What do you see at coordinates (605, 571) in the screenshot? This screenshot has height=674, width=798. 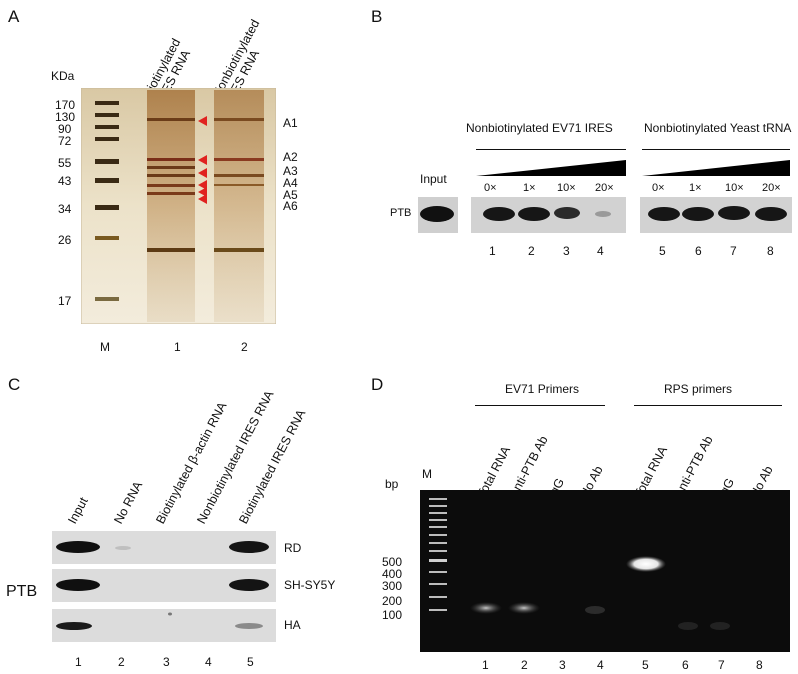 I see `agarose-gel` at bounding box center [605, 571].